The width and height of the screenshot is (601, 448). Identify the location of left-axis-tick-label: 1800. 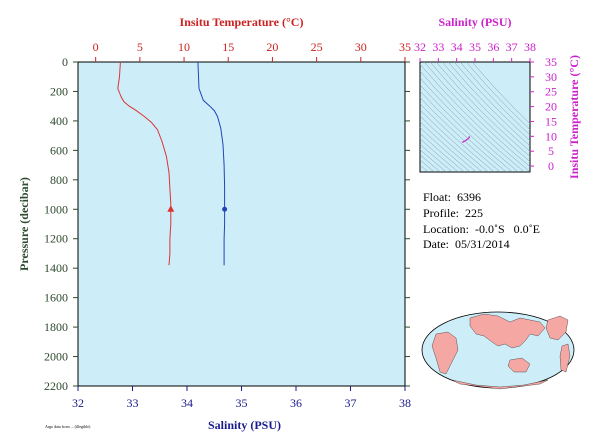
(56, 327).